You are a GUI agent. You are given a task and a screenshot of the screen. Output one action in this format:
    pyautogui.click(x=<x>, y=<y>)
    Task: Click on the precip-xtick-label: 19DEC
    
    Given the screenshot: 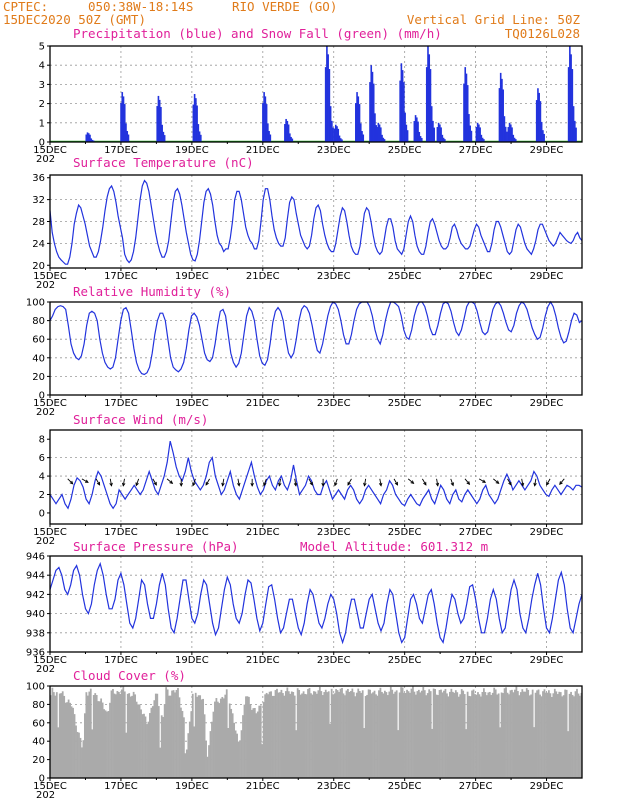 What is the action you would take?
    pyautogui.click(x=192, y=150)
    